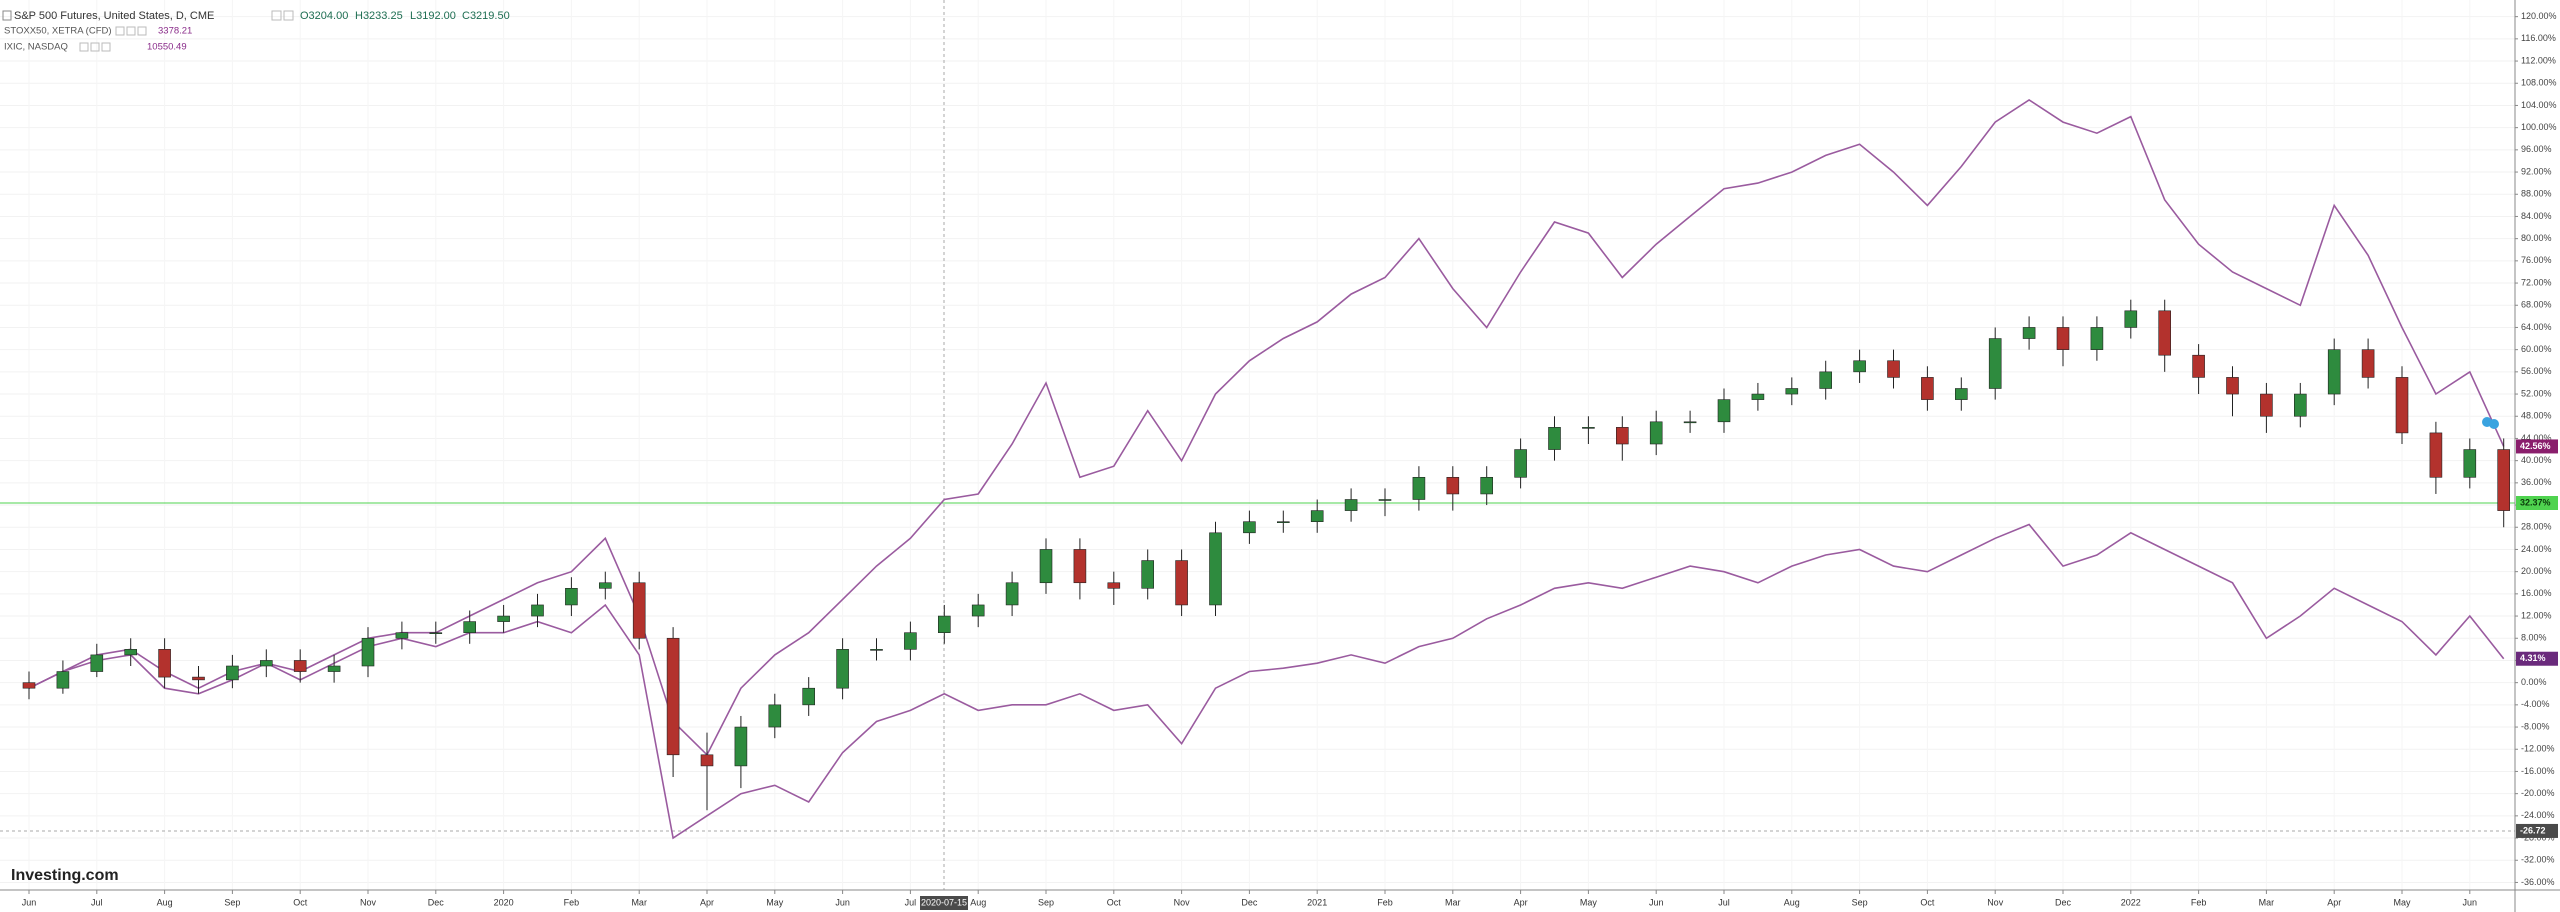 This screenshot has height=912, width=2560. What do you see at coordinates (2535, 726) in the screenshot?
I see `y-tick-label: -8.00%` at bounding box center [2535, 726].